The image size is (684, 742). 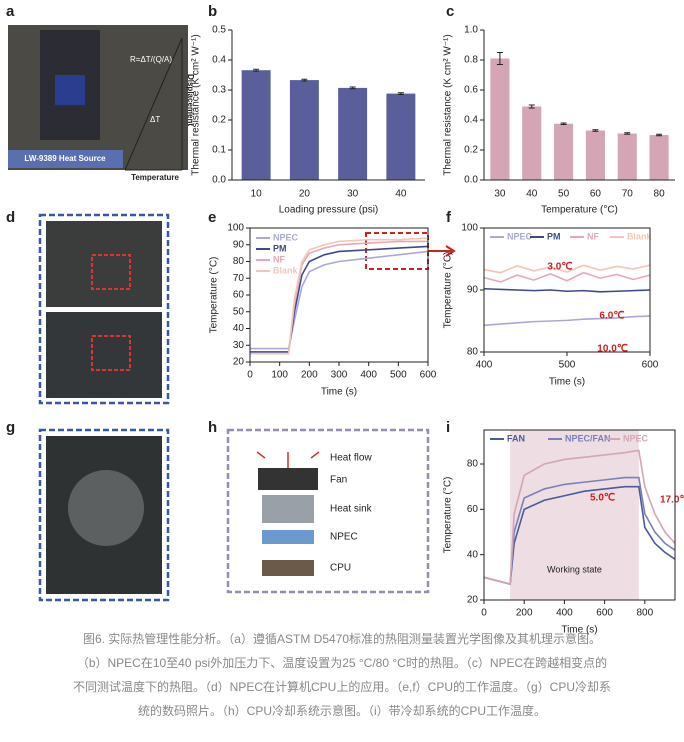 I want to click on x-tick-label: 70, so click(x=628, y=194).